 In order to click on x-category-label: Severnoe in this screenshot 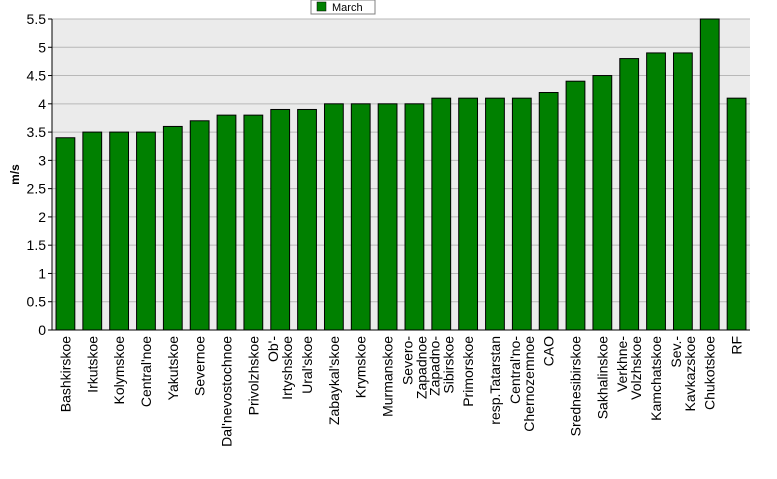, I will do `click(200, 366)`.